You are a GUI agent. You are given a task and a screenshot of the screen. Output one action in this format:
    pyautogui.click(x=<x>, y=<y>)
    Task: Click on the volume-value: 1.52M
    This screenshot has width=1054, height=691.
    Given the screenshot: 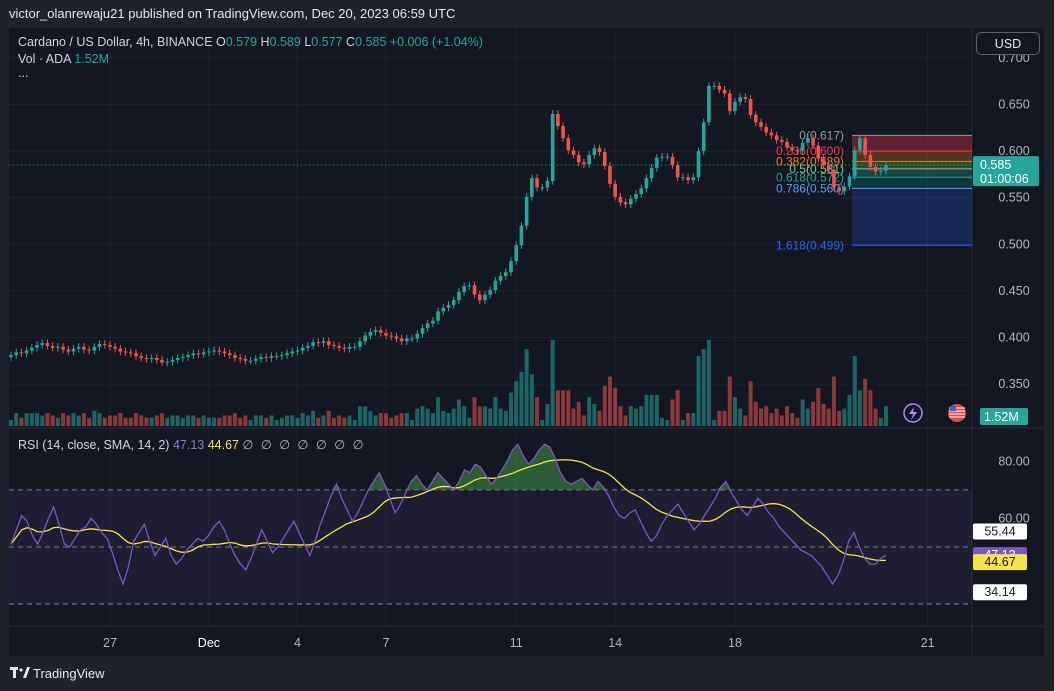 What is the action you would take?
    pyautogui.click(x=92, y=59)
    